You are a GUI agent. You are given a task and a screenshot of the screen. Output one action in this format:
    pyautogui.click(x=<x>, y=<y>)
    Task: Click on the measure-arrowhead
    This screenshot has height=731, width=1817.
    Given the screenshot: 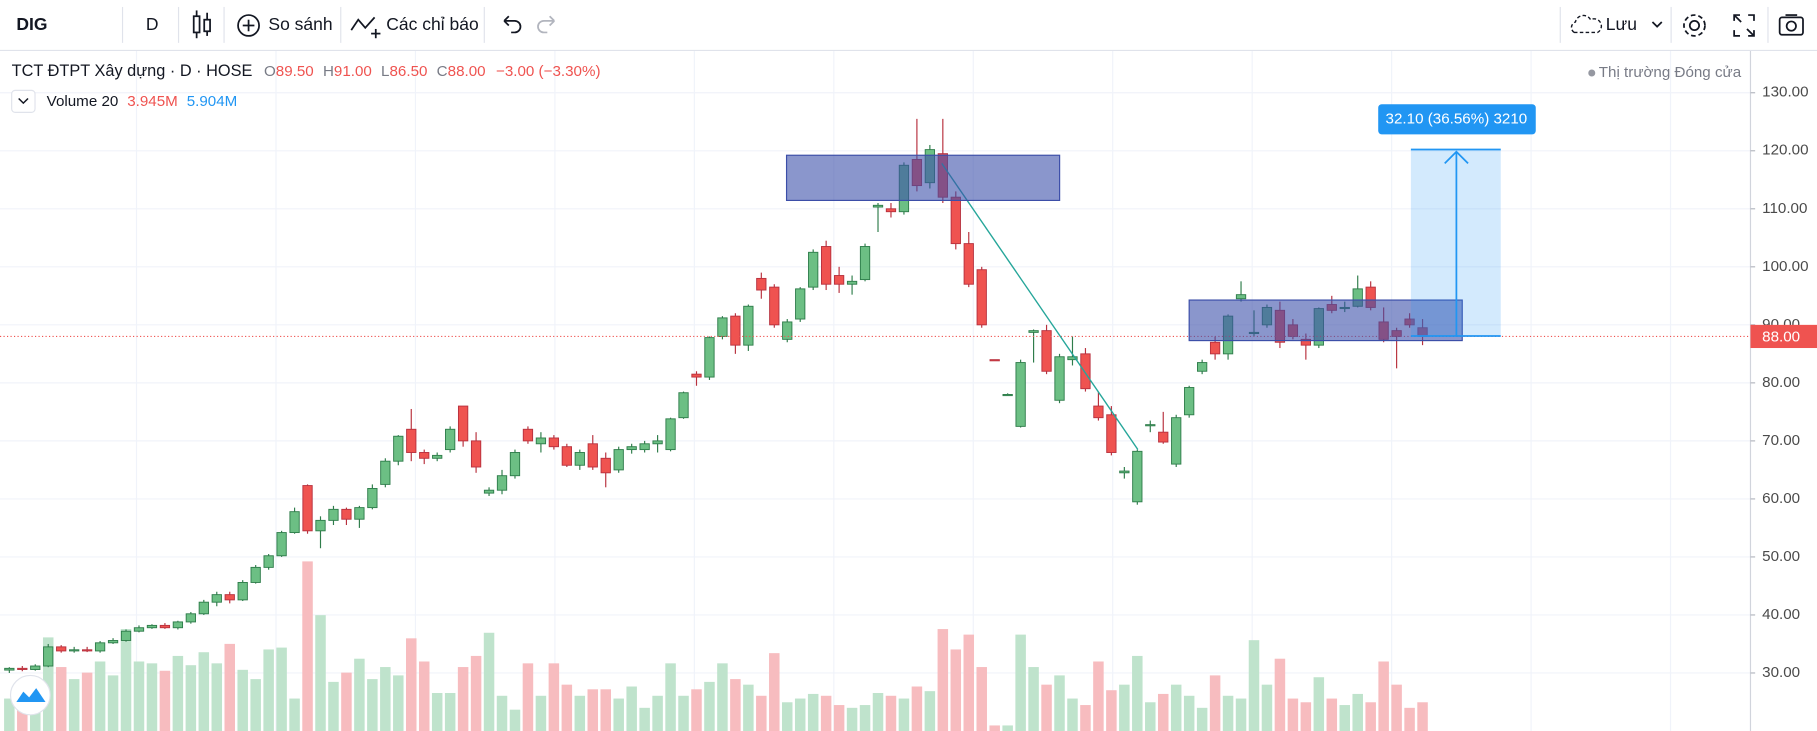 What is the action you would take?
    pyautogui.click(x=1456, y=157)
    